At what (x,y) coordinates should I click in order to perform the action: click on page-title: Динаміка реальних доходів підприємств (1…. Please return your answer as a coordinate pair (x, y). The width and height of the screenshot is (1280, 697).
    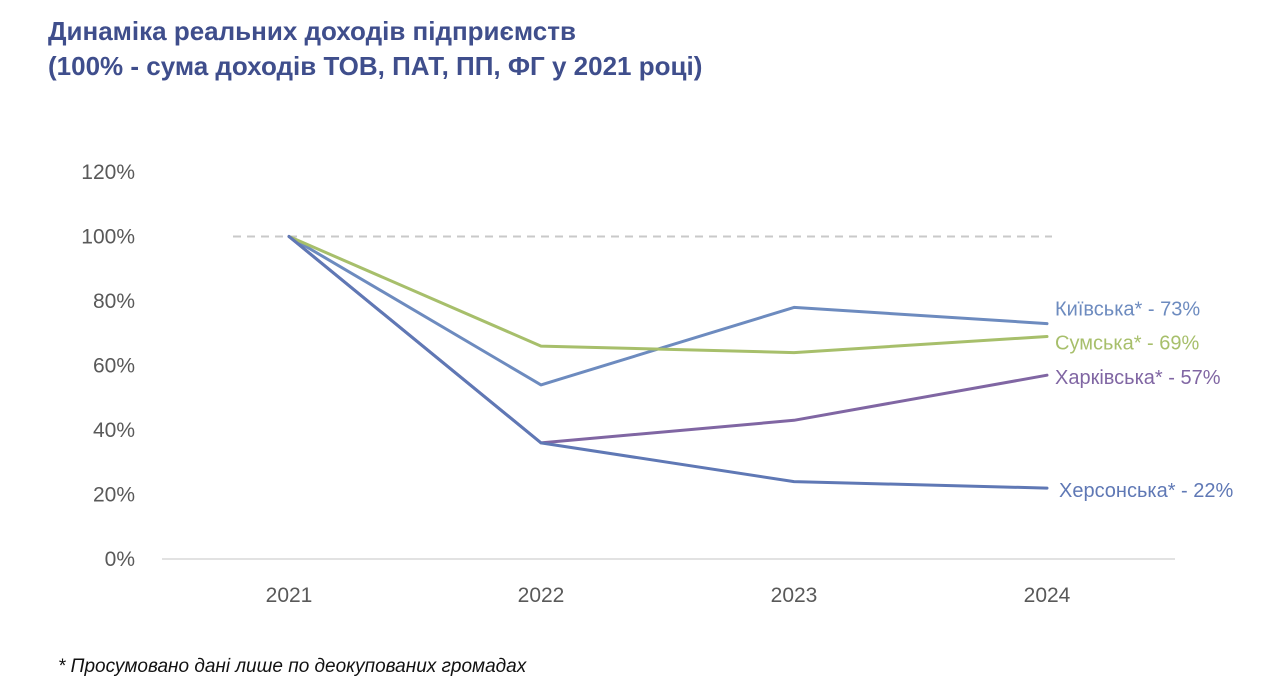
    Looking at the image, I should click on (375, 49).